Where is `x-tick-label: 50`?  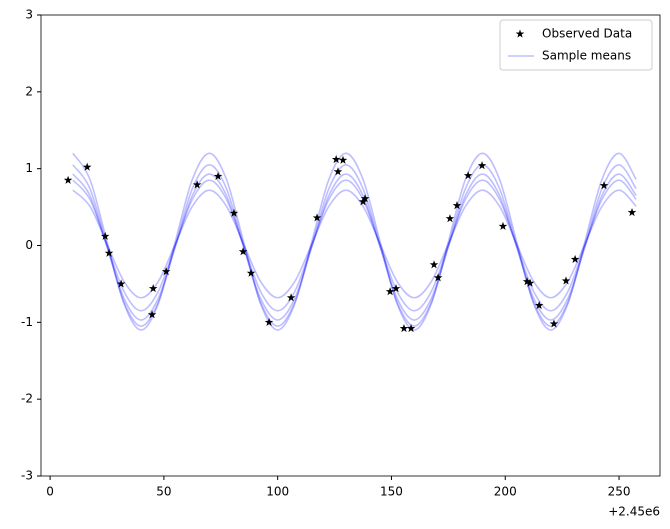 x-tick-label: 50 is located at coordinates (163, 492).